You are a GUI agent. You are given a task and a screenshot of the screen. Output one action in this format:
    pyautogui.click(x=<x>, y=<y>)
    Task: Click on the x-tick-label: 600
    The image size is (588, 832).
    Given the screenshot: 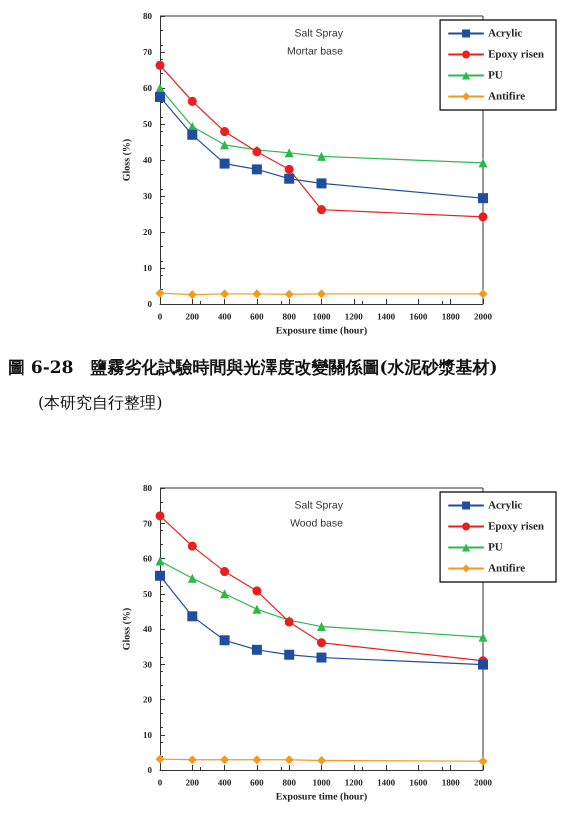 What is the action you would take?
    pyautogui.click(x=257, y=317)
    